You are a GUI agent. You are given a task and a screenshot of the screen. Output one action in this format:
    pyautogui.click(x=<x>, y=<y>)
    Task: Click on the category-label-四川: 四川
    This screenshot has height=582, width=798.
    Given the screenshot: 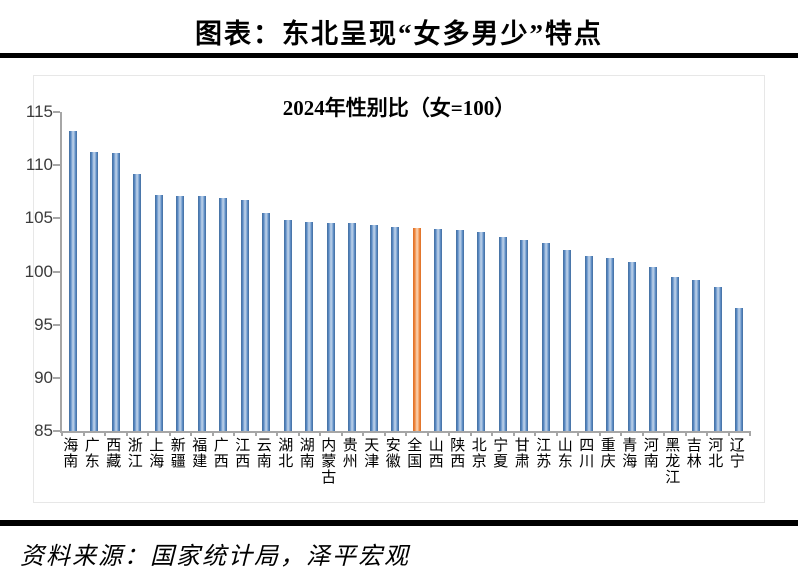 What is the action you would take?
    pyautogui.click(x=587, y=454)
    